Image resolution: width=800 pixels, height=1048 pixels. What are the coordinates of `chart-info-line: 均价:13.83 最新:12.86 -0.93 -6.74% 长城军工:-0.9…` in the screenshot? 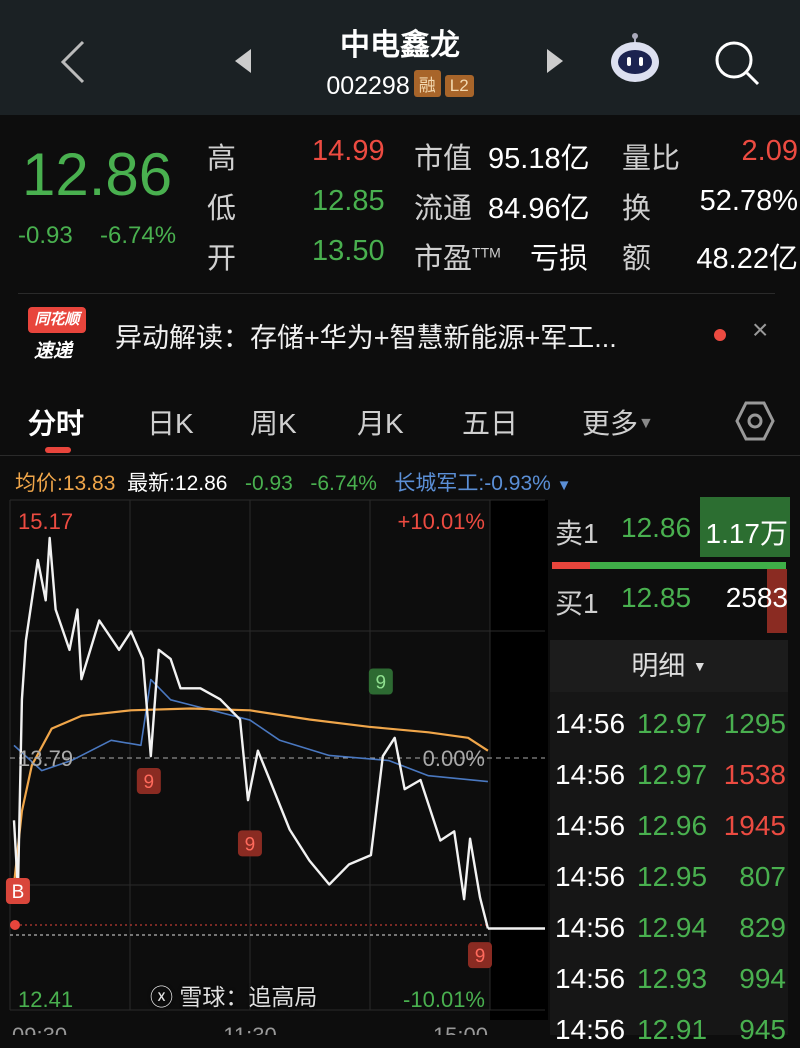 It's located at (293, 482).